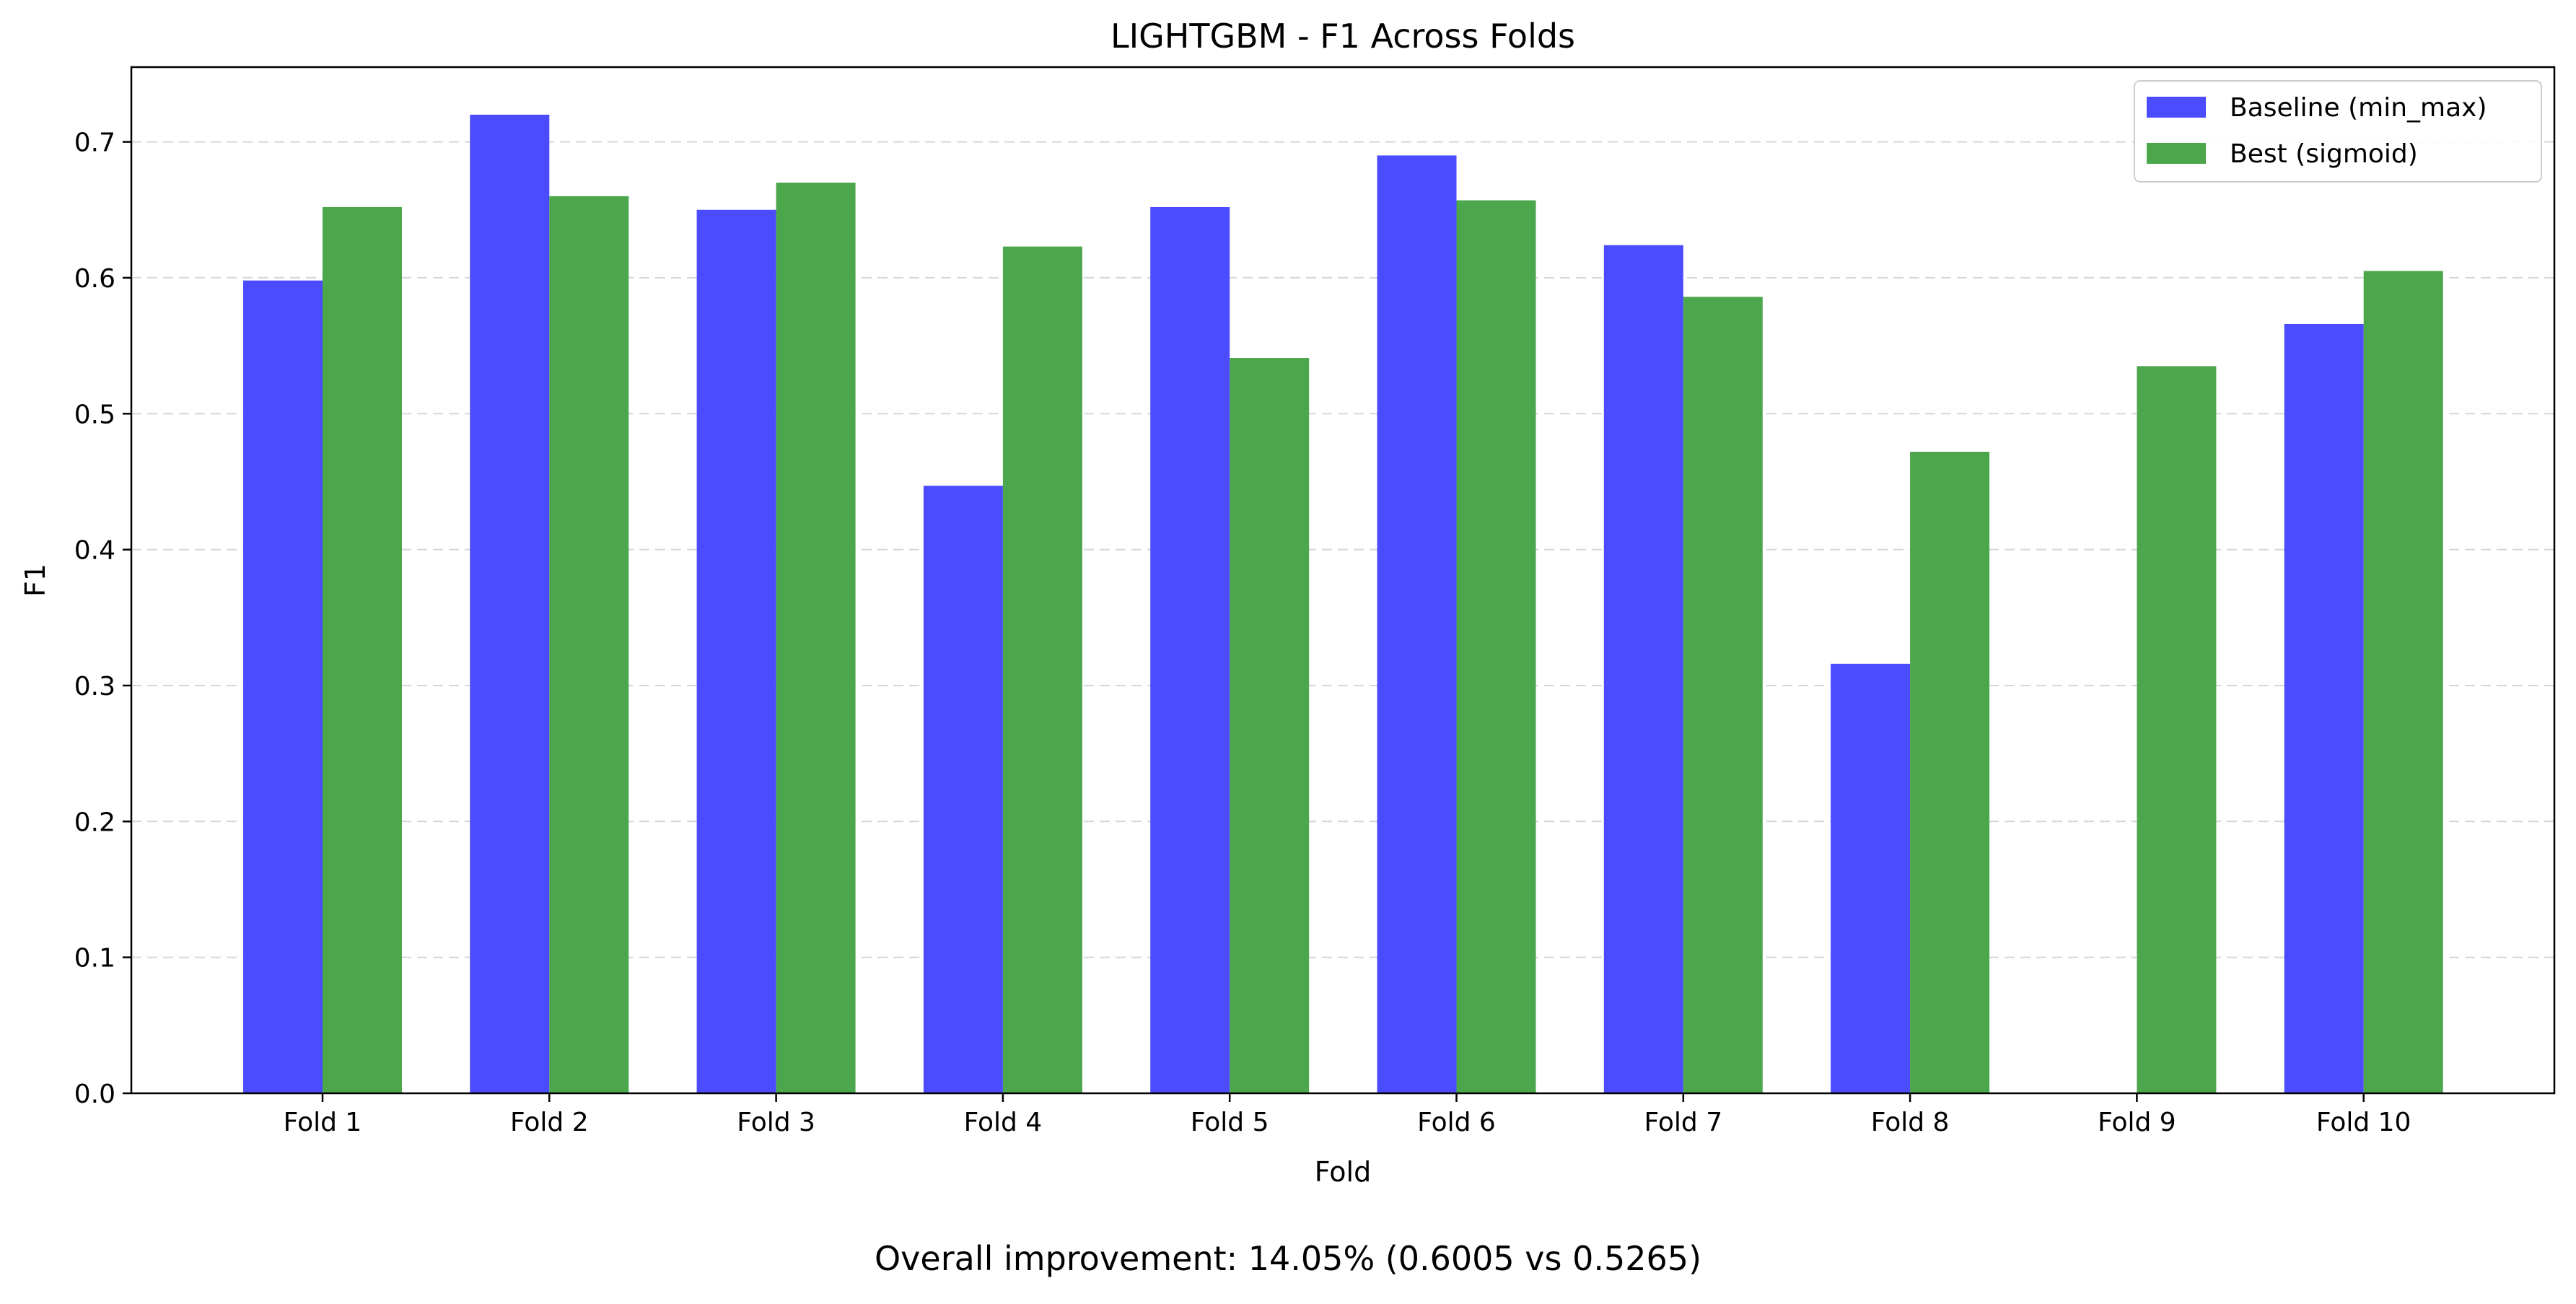 The height and width of the screenshot is (1304, 2576). I want to click on legend-box, so click(2338, 131).